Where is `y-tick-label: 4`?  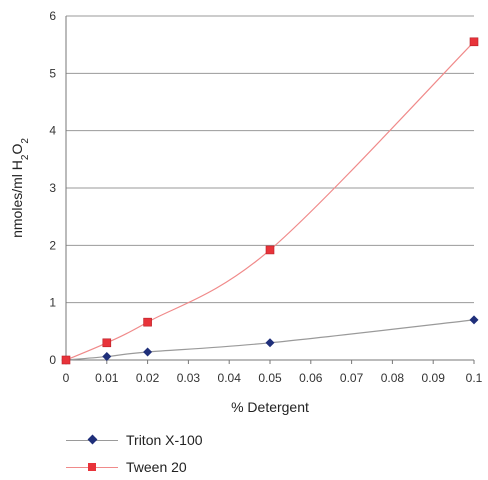 y-tick-label: 4 is located at coordinates (52, 131).